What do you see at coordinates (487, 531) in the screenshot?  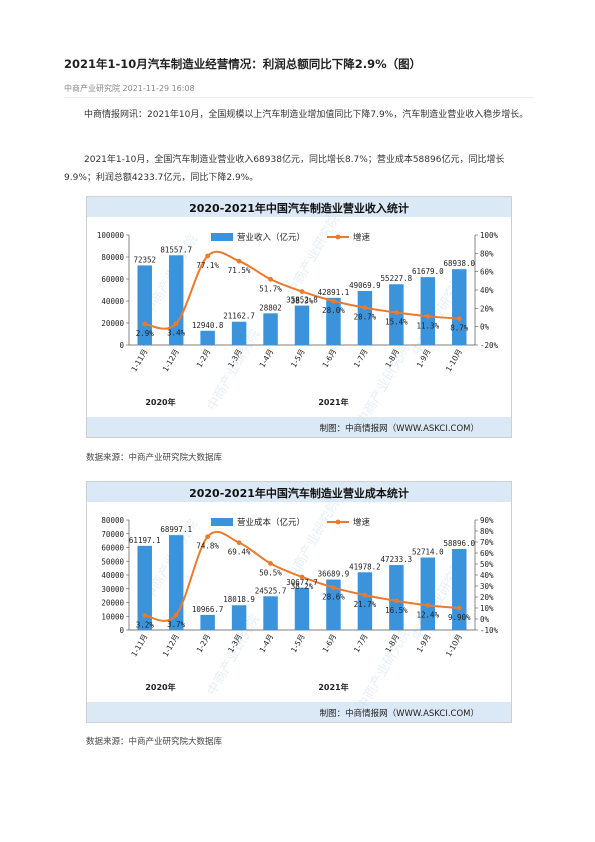 I see `y2-tick-label: 80%` at bounding box center [487, 531].